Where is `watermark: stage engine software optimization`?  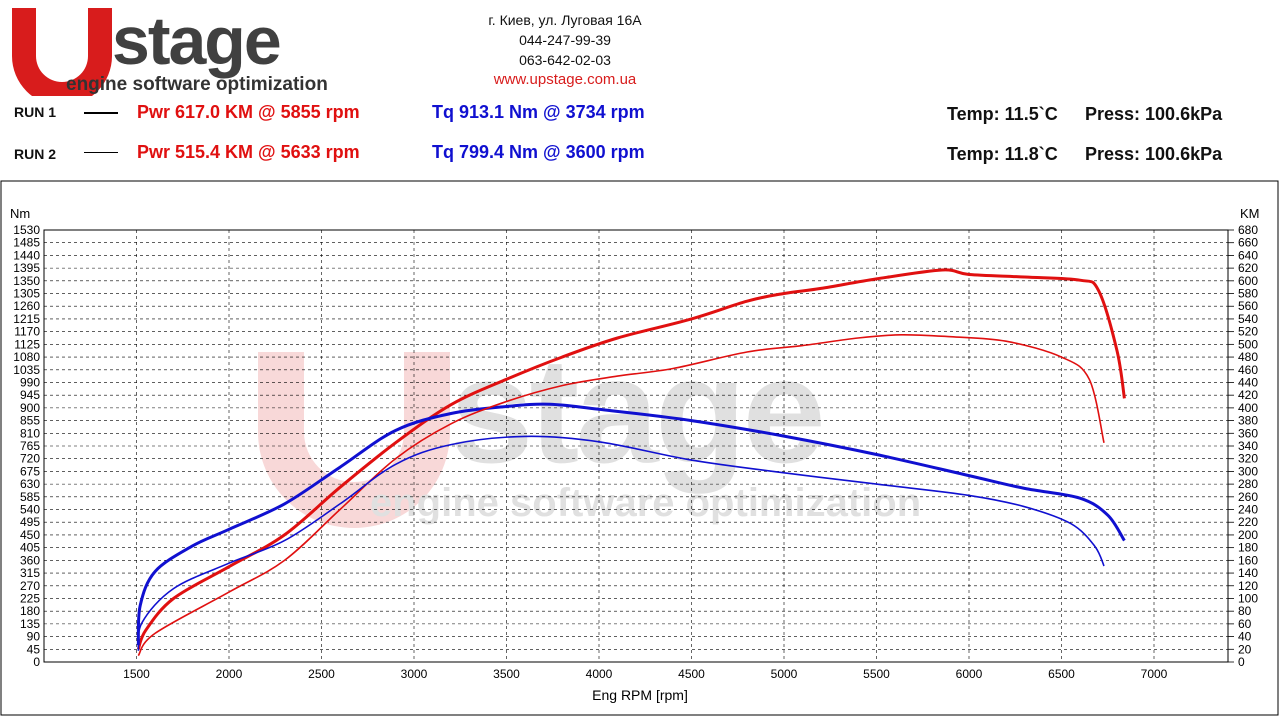 watermark: stage engine software optimization is located at coordinates (589, 427).